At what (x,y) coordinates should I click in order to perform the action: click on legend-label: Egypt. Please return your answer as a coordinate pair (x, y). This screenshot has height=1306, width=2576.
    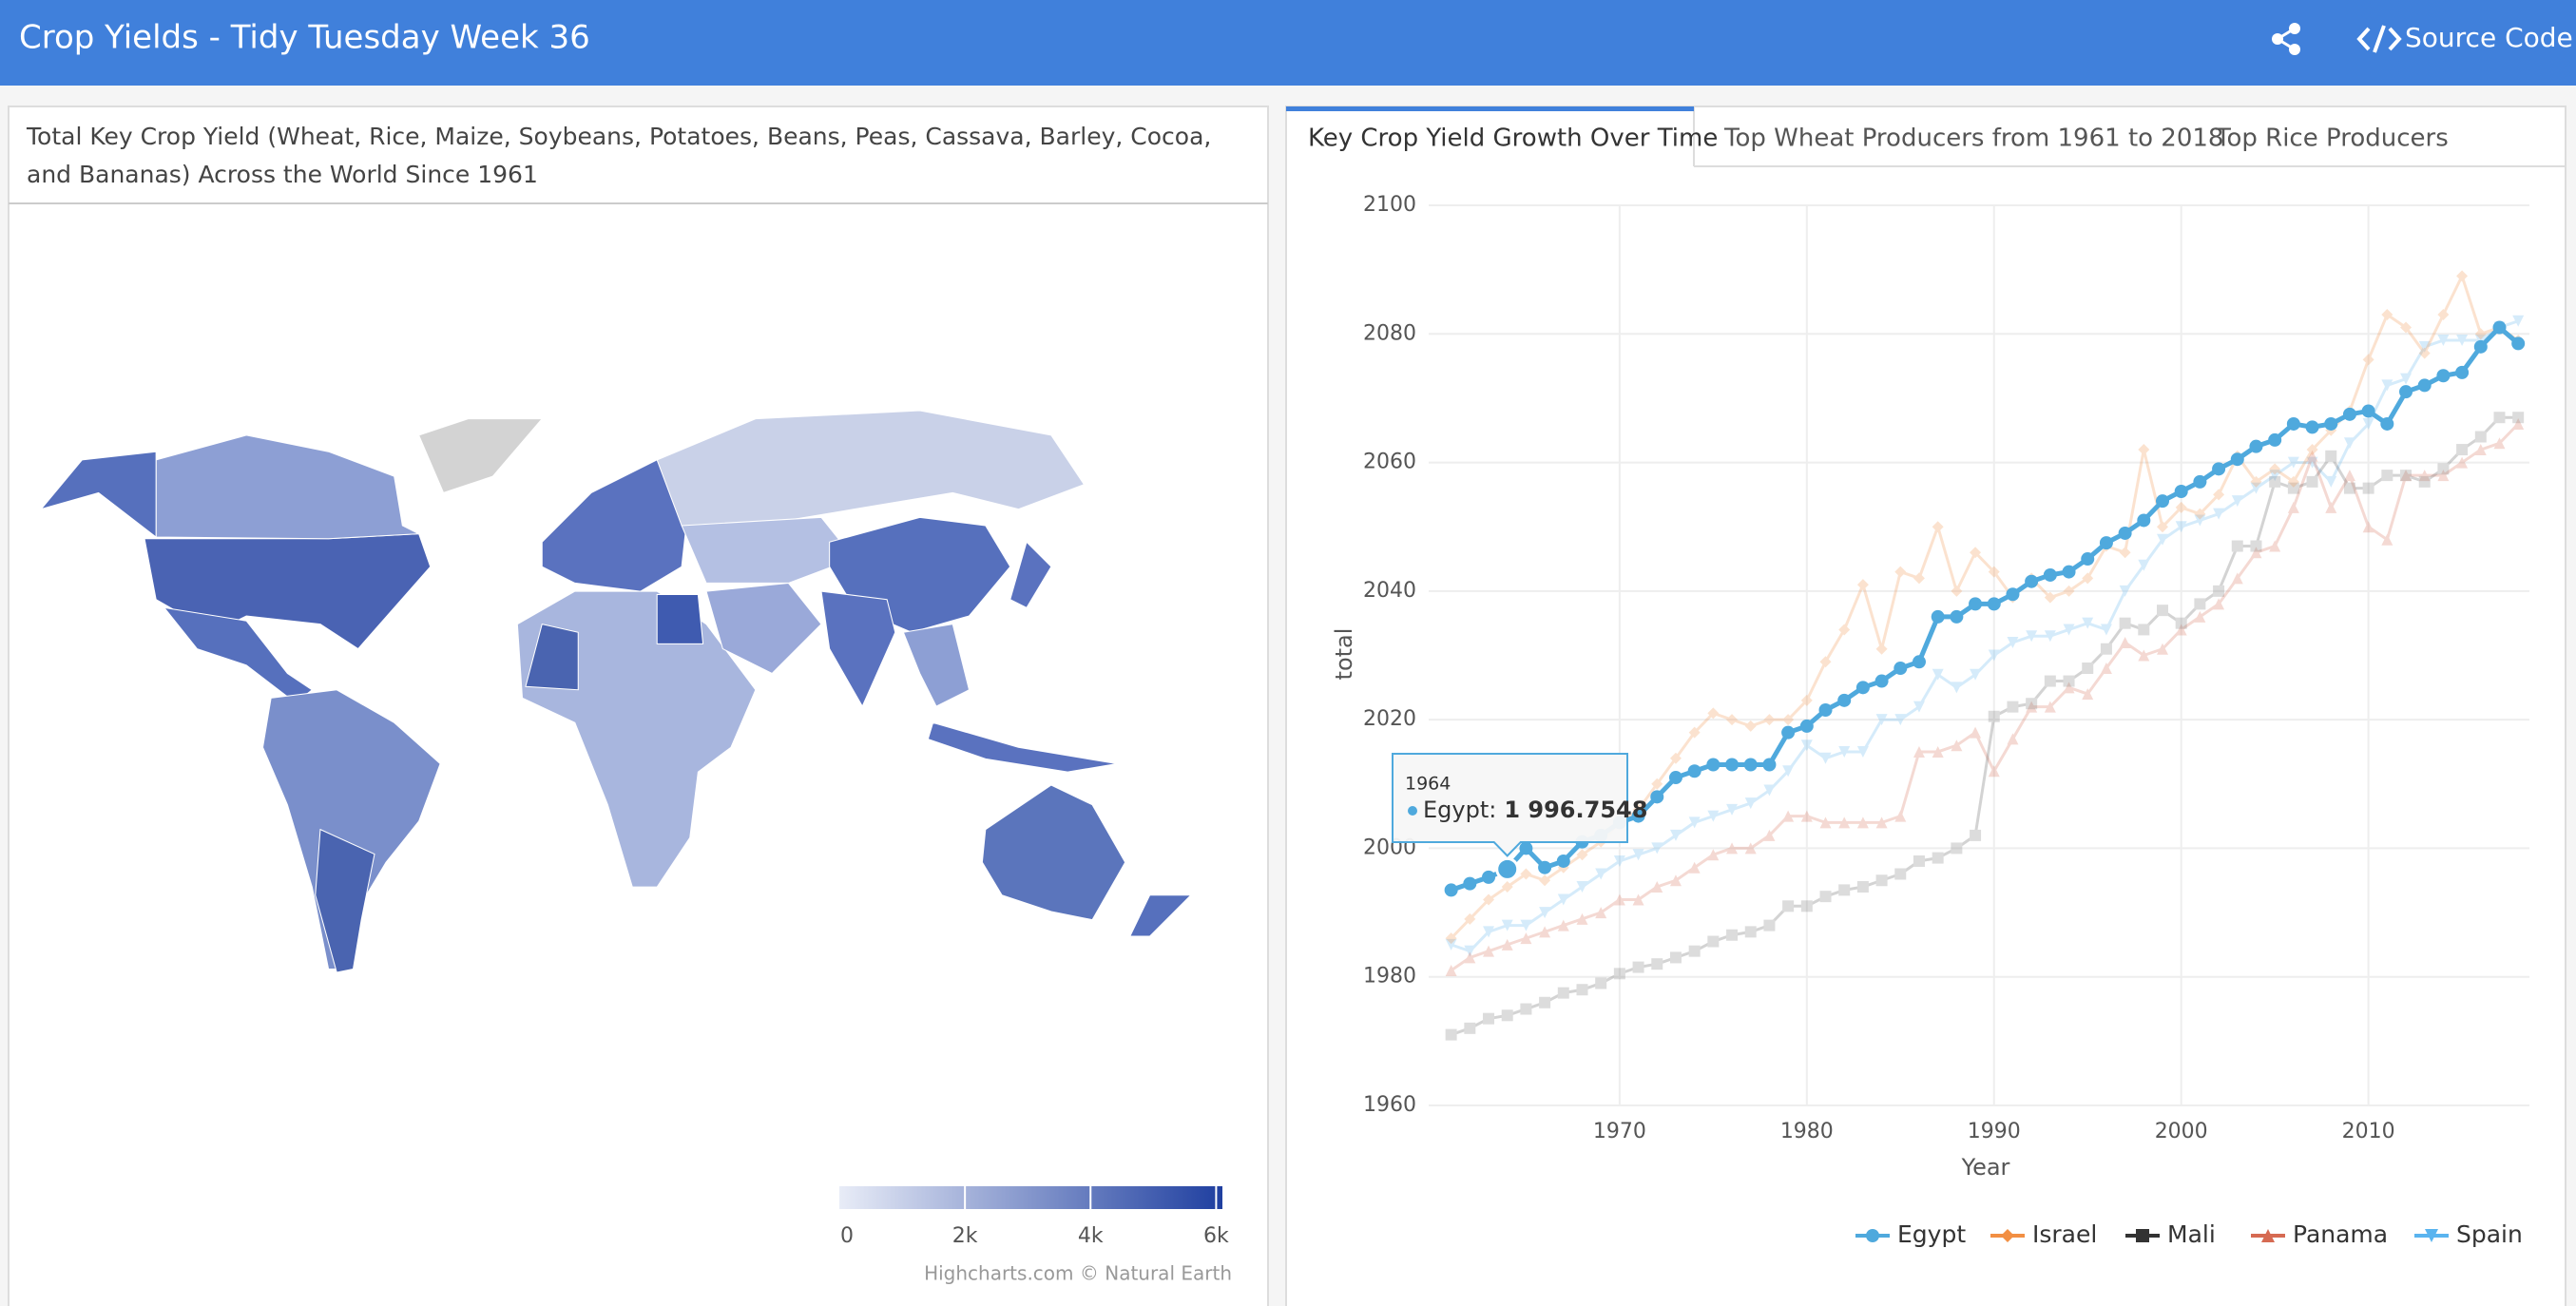
    Looking at the image, I should click on (1931, 1234).